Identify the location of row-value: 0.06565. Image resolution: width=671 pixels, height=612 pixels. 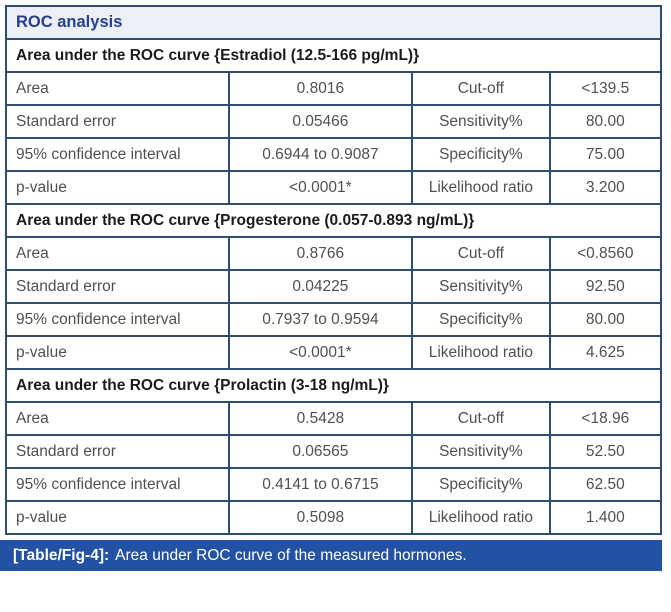
(320, 451).